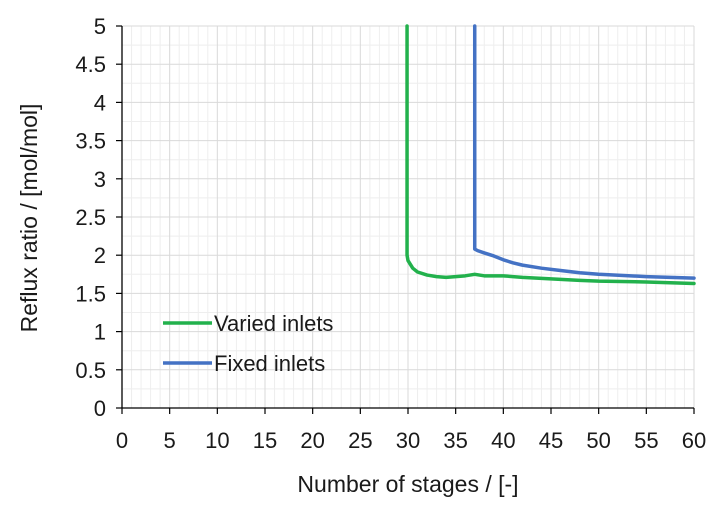  I want to click on legend-item-fixed: Fixed inlets, so click(244, 363).